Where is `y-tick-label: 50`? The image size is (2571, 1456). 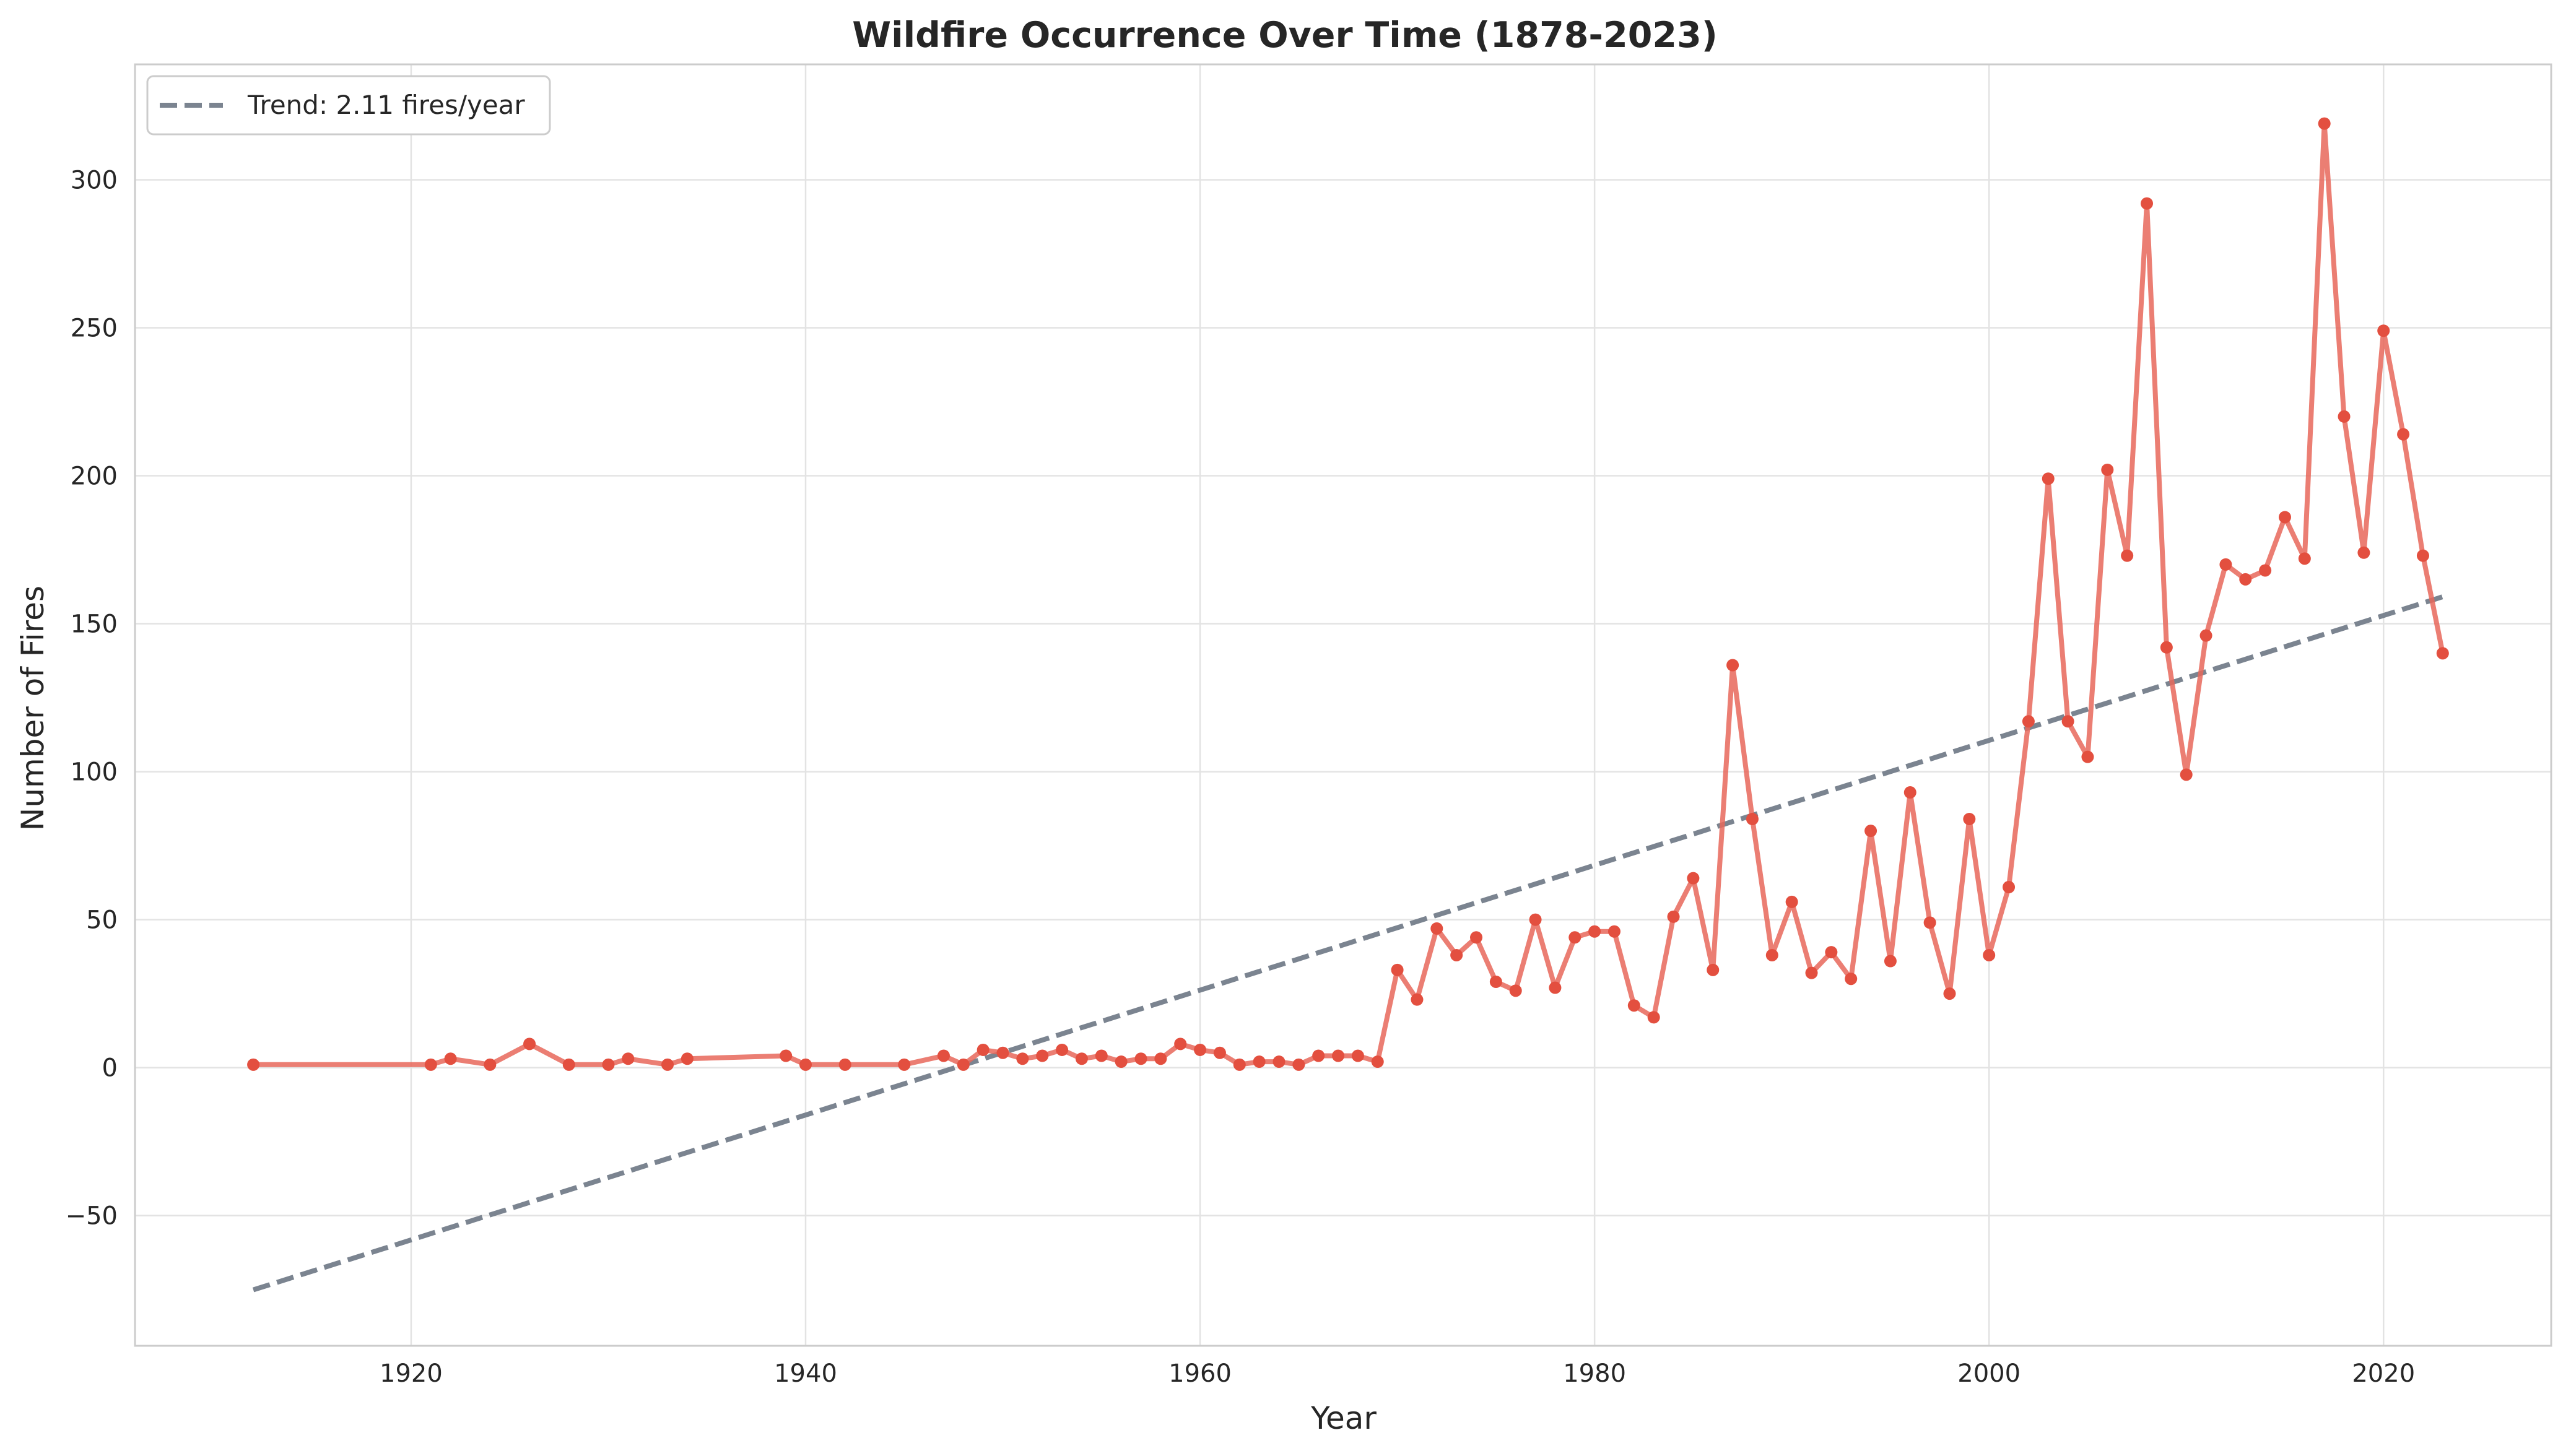 y-tick-label: 50 is located at coordinates (102, 921).